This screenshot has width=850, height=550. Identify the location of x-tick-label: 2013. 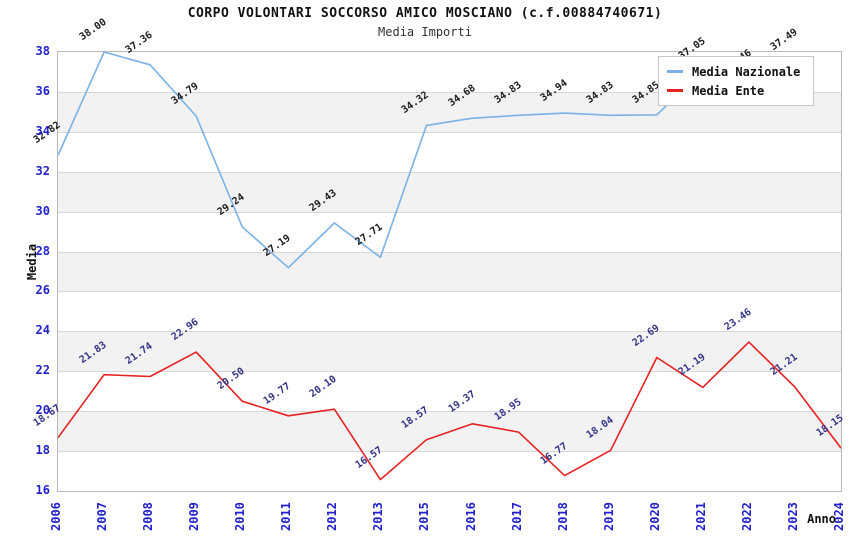
(378, 516).